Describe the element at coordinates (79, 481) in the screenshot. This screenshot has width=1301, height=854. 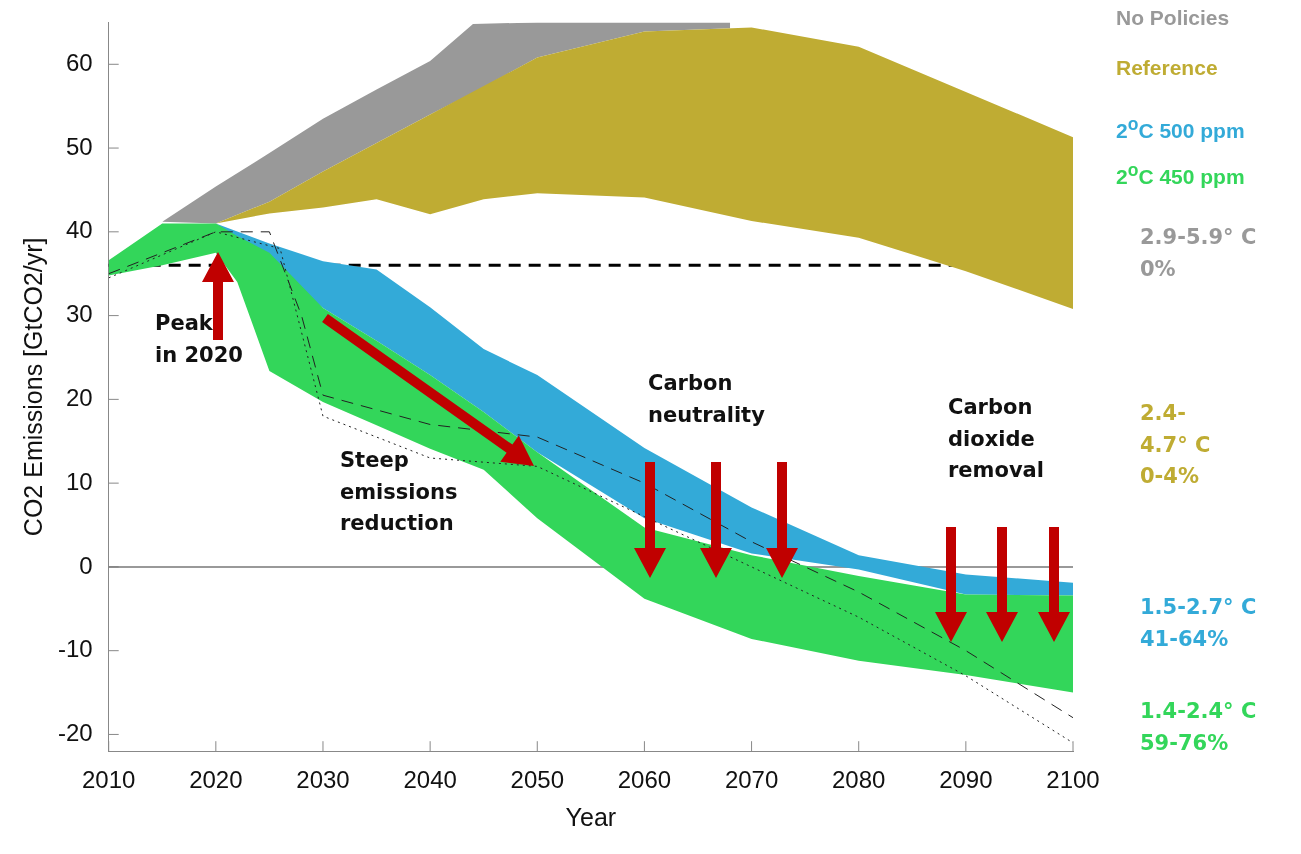
I see `y-tick-label: 10` at that location.